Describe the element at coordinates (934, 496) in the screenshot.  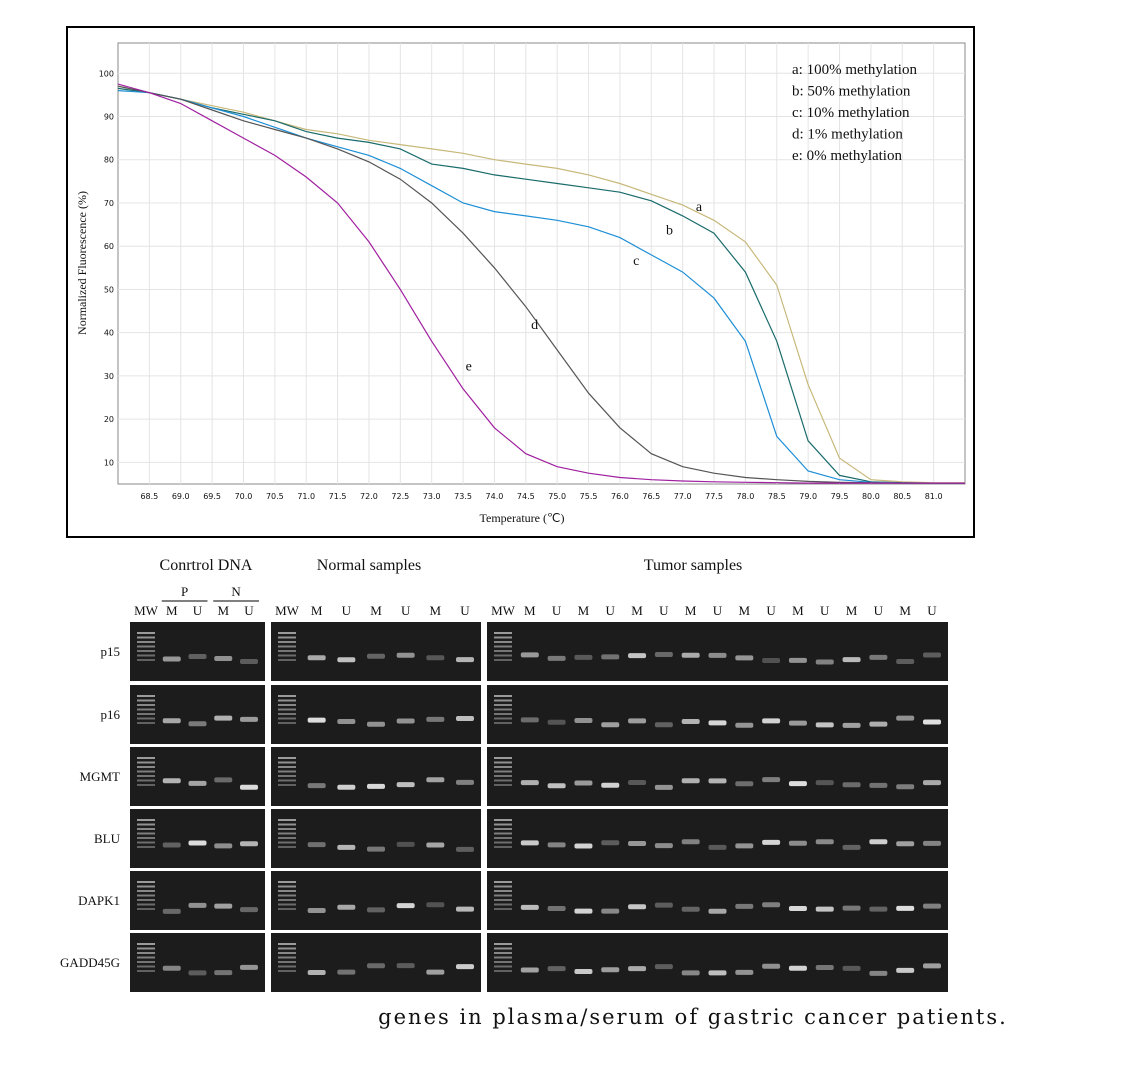
I see `x-tick-label: 81.0` at that location.